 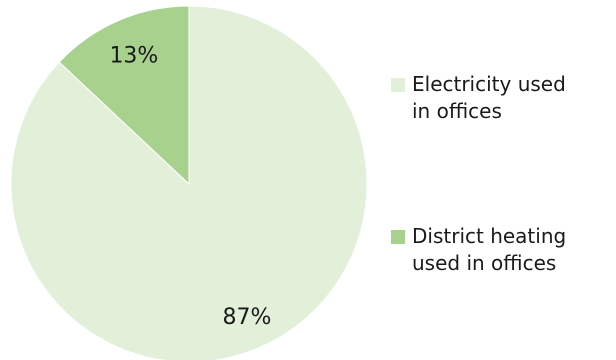 What do you see at coordinates (133, 56) in the screenshot?
I see `data-label-2: 13%` at bounding box center [133, 56].